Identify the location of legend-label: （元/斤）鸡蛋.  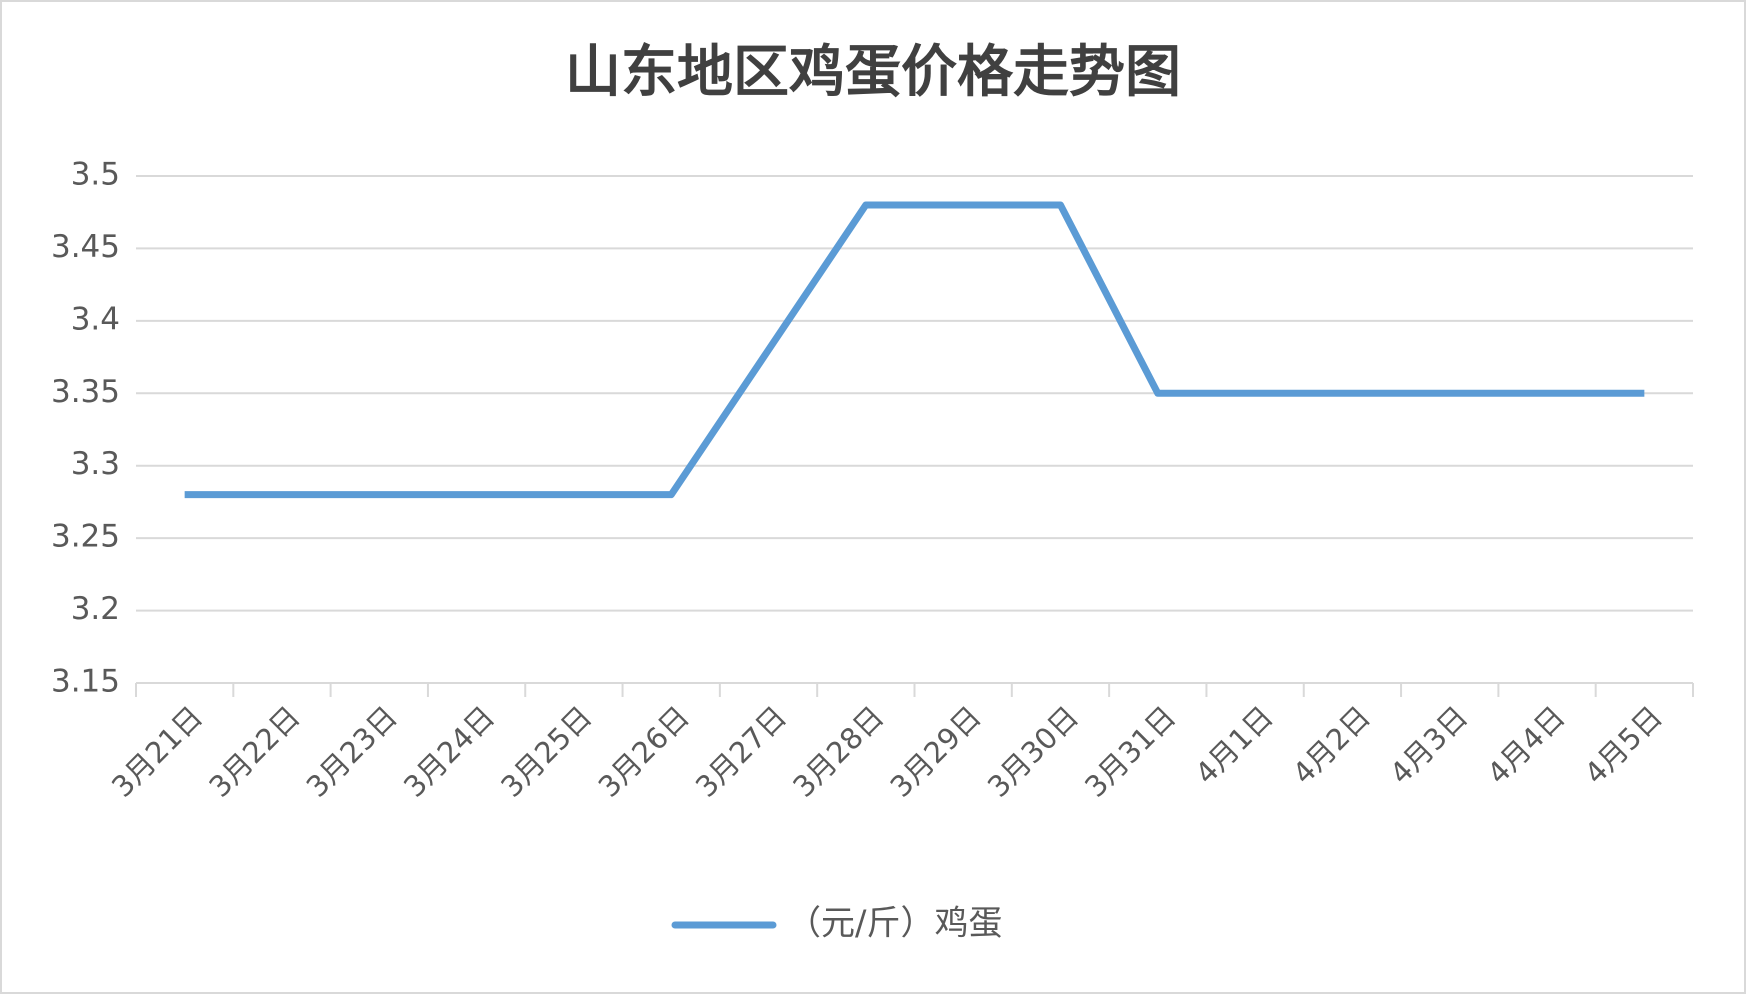
(894, 924).